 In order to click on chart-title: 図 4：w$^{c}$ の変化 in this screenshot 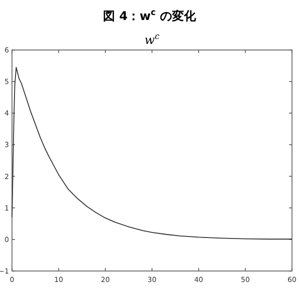, I will do `click(150, 15)`.